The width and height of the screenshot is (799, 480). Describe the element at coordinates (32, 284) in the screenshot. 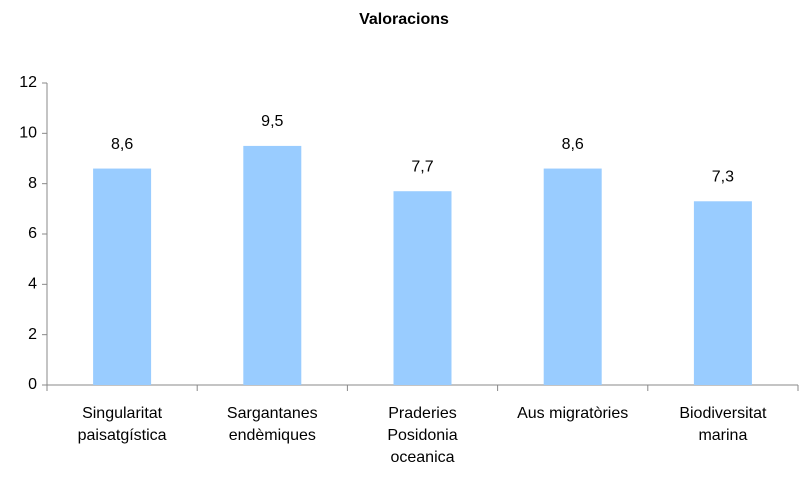

I see `y-tick-label: 4` at that location.